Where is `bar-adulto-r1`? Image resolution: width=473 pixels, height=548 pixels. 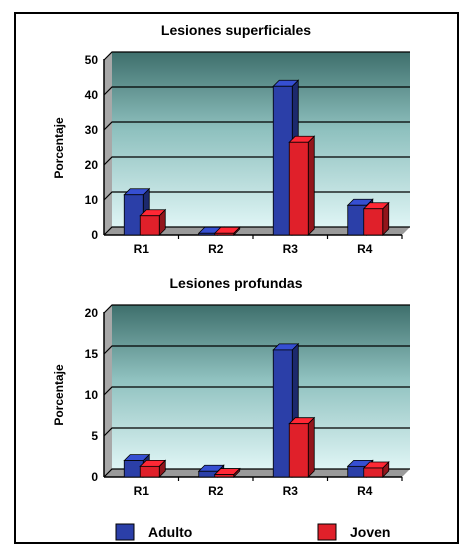
bar-adulto-r1 is located at coordinates (137, 211).